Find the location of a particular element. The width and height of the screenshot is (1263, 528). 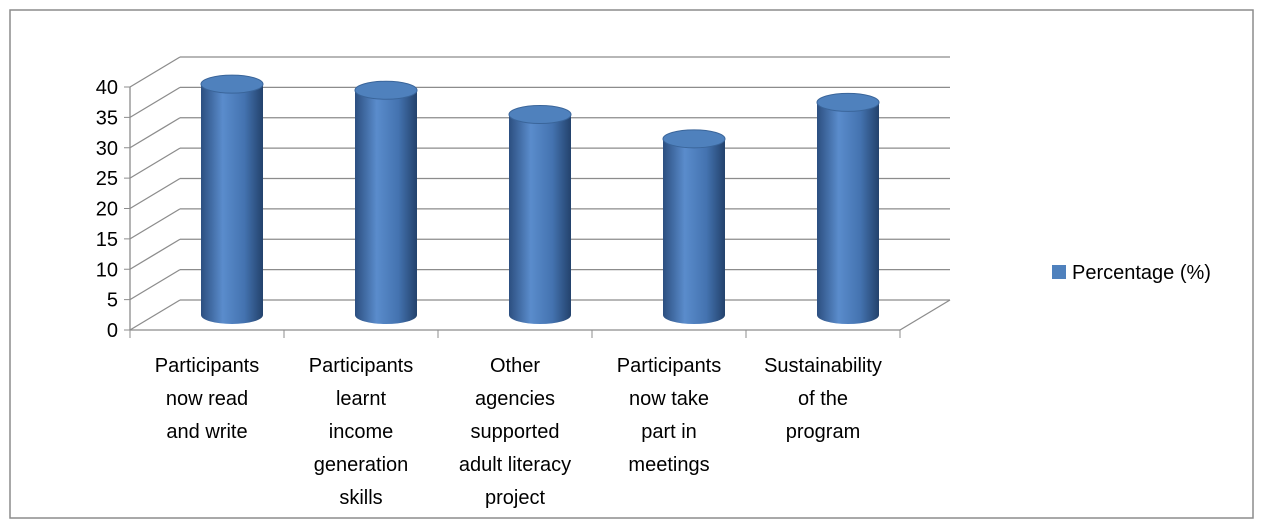

x-tick-label-line: and write is located at coordinates (206, 432).